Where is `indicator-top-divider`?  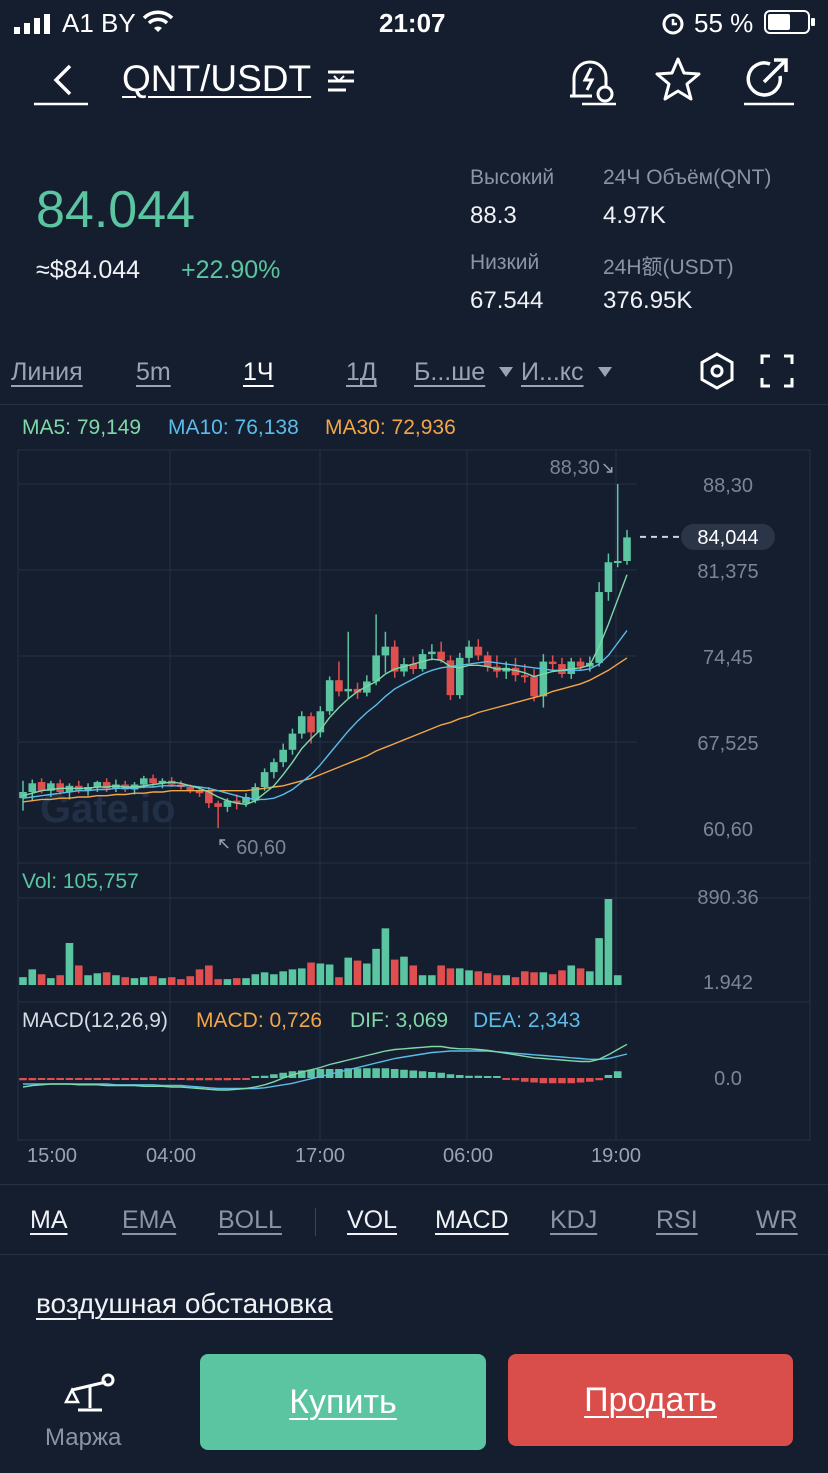 indicator-top-divider is located at coordinates (414, 1184).